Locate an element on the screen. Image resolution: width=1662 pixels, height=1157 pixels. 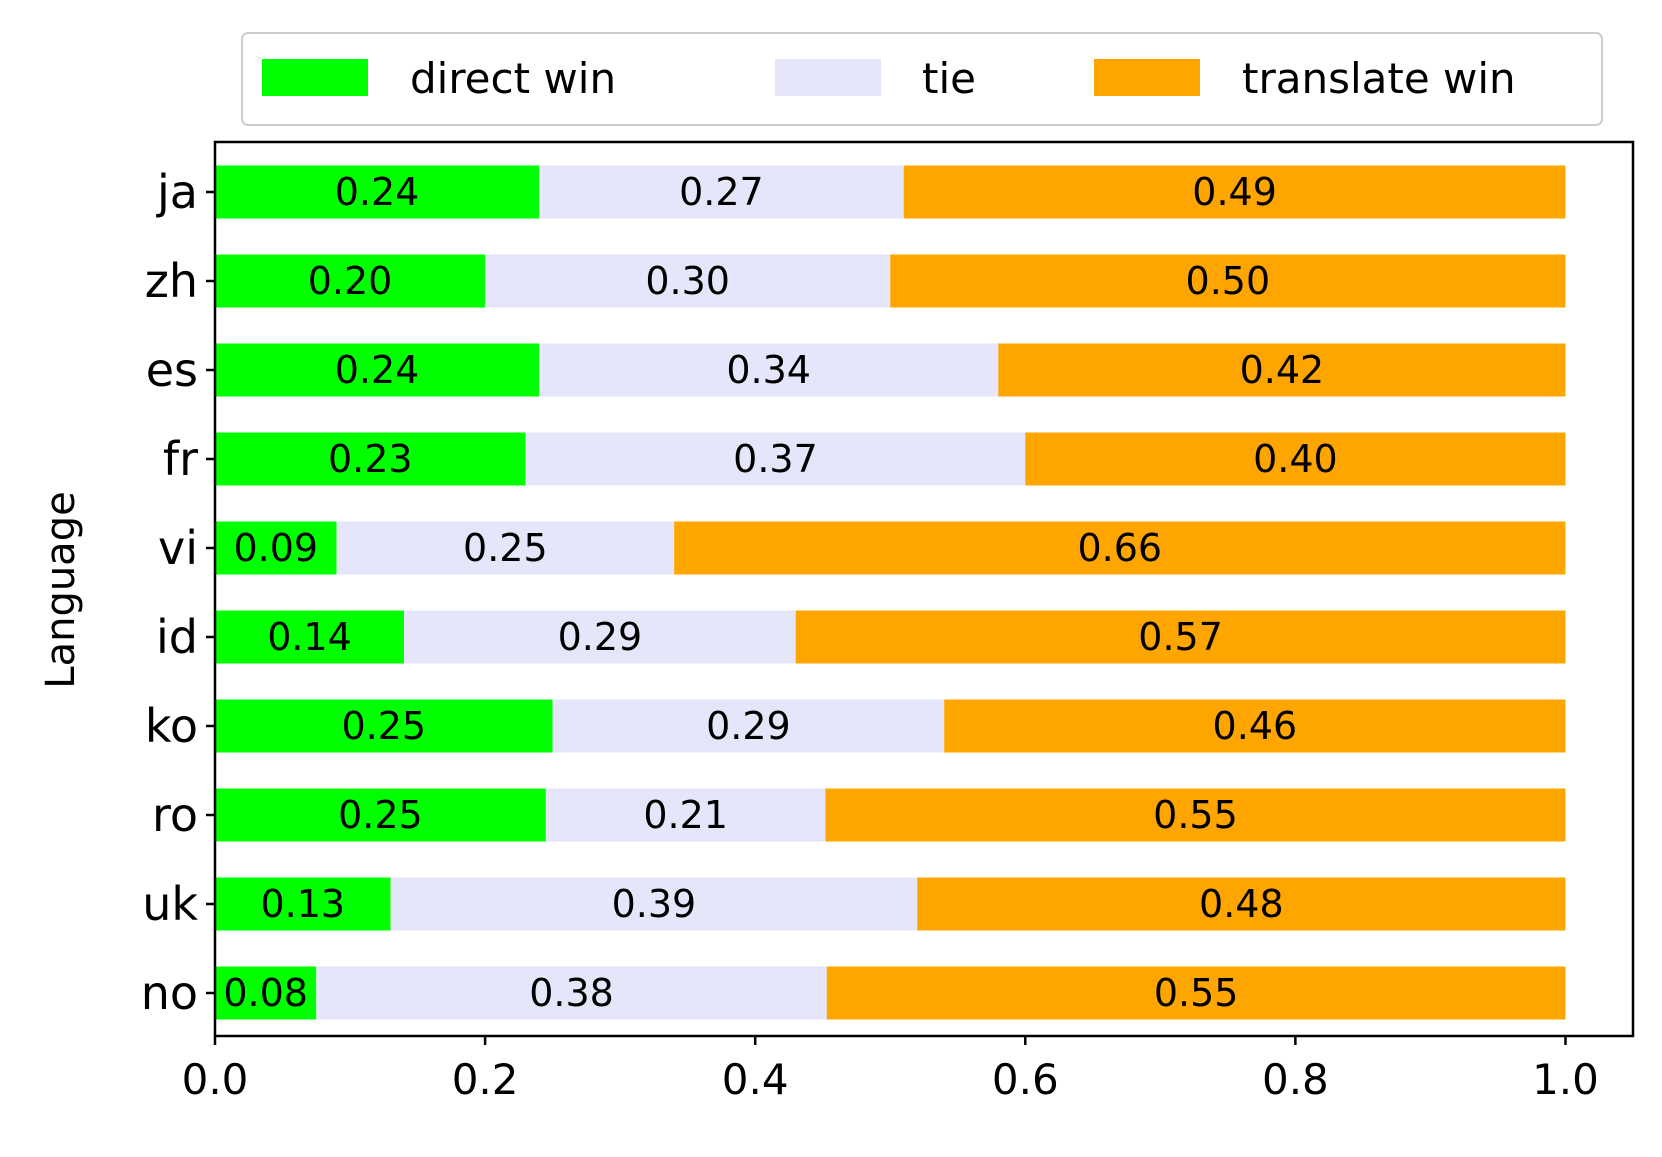
bar-segment-ko-translate-win is located at coordinates (1255, 726).